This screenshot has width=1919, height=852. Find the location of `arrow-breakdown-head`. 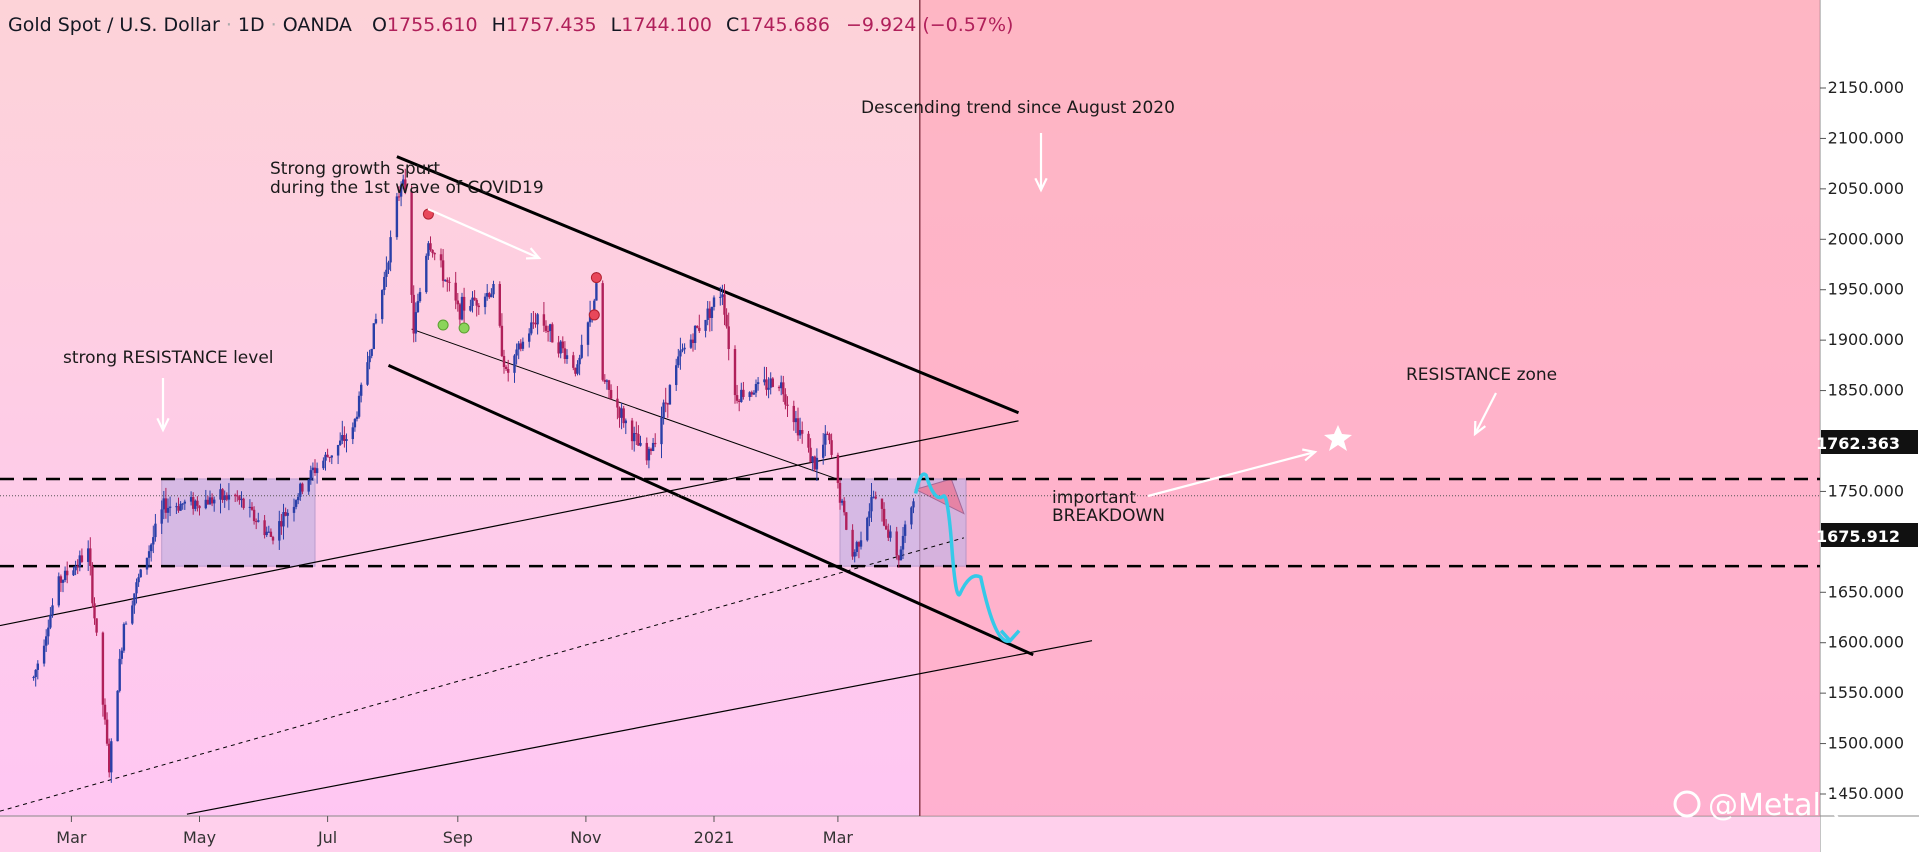

arrow-breakdown-head is located at coordinates (1310, 455).